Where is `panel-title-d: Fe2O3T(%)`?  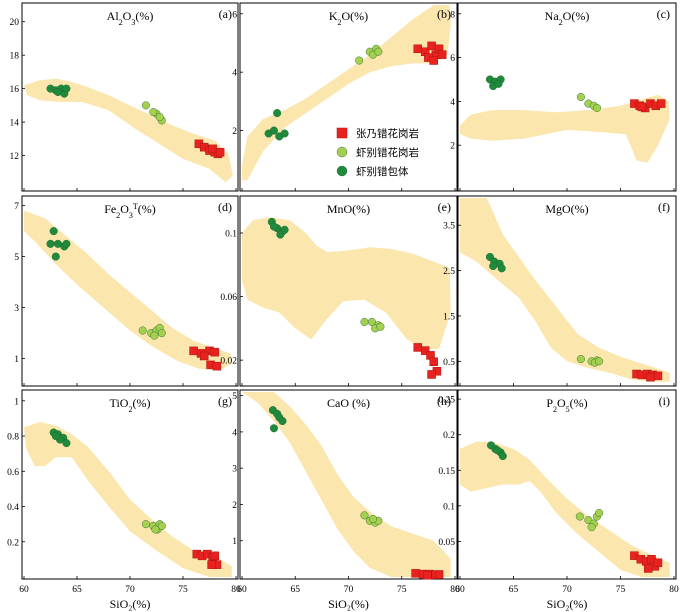
panel-title-d: Fe2O3T(%) is located at coordinates (130, 211).